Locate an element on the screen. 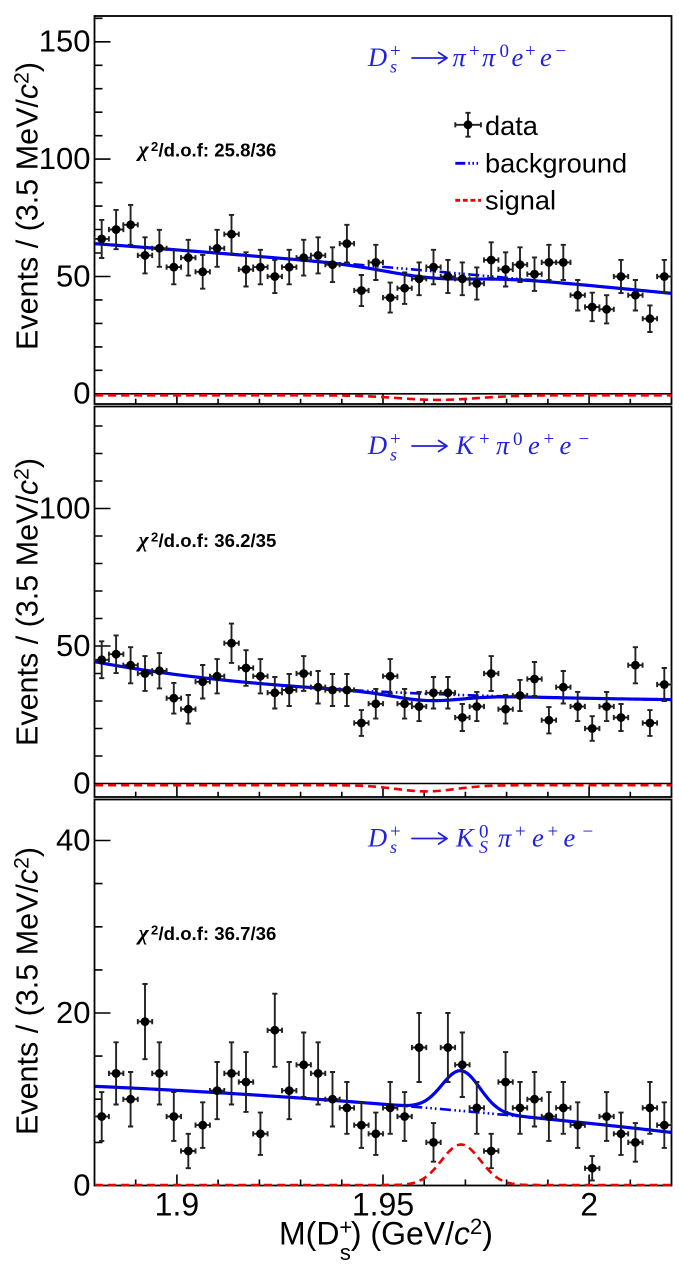 The height and width of the screenshot is (1272, 685). svg-text: 1.9 is located at coordinates (177, 1204).